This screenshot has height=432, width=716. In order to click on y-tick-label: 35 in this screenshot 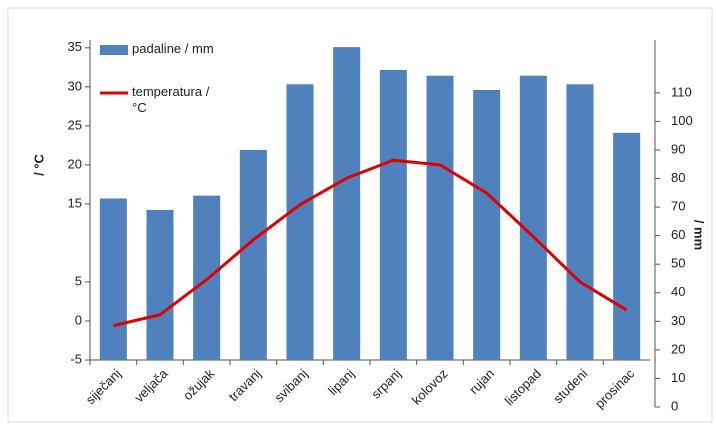, I will do `click(75, 46)`.